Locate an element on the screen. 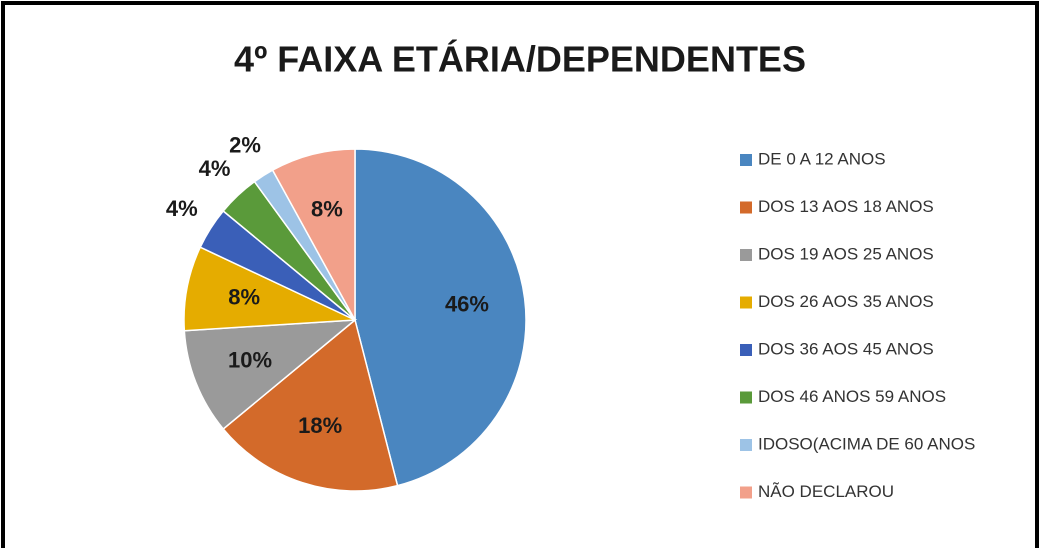 Image resolution: width=1040 pixels, height=548 pixels. data-label: 46% is located at coordinates (467, 304).